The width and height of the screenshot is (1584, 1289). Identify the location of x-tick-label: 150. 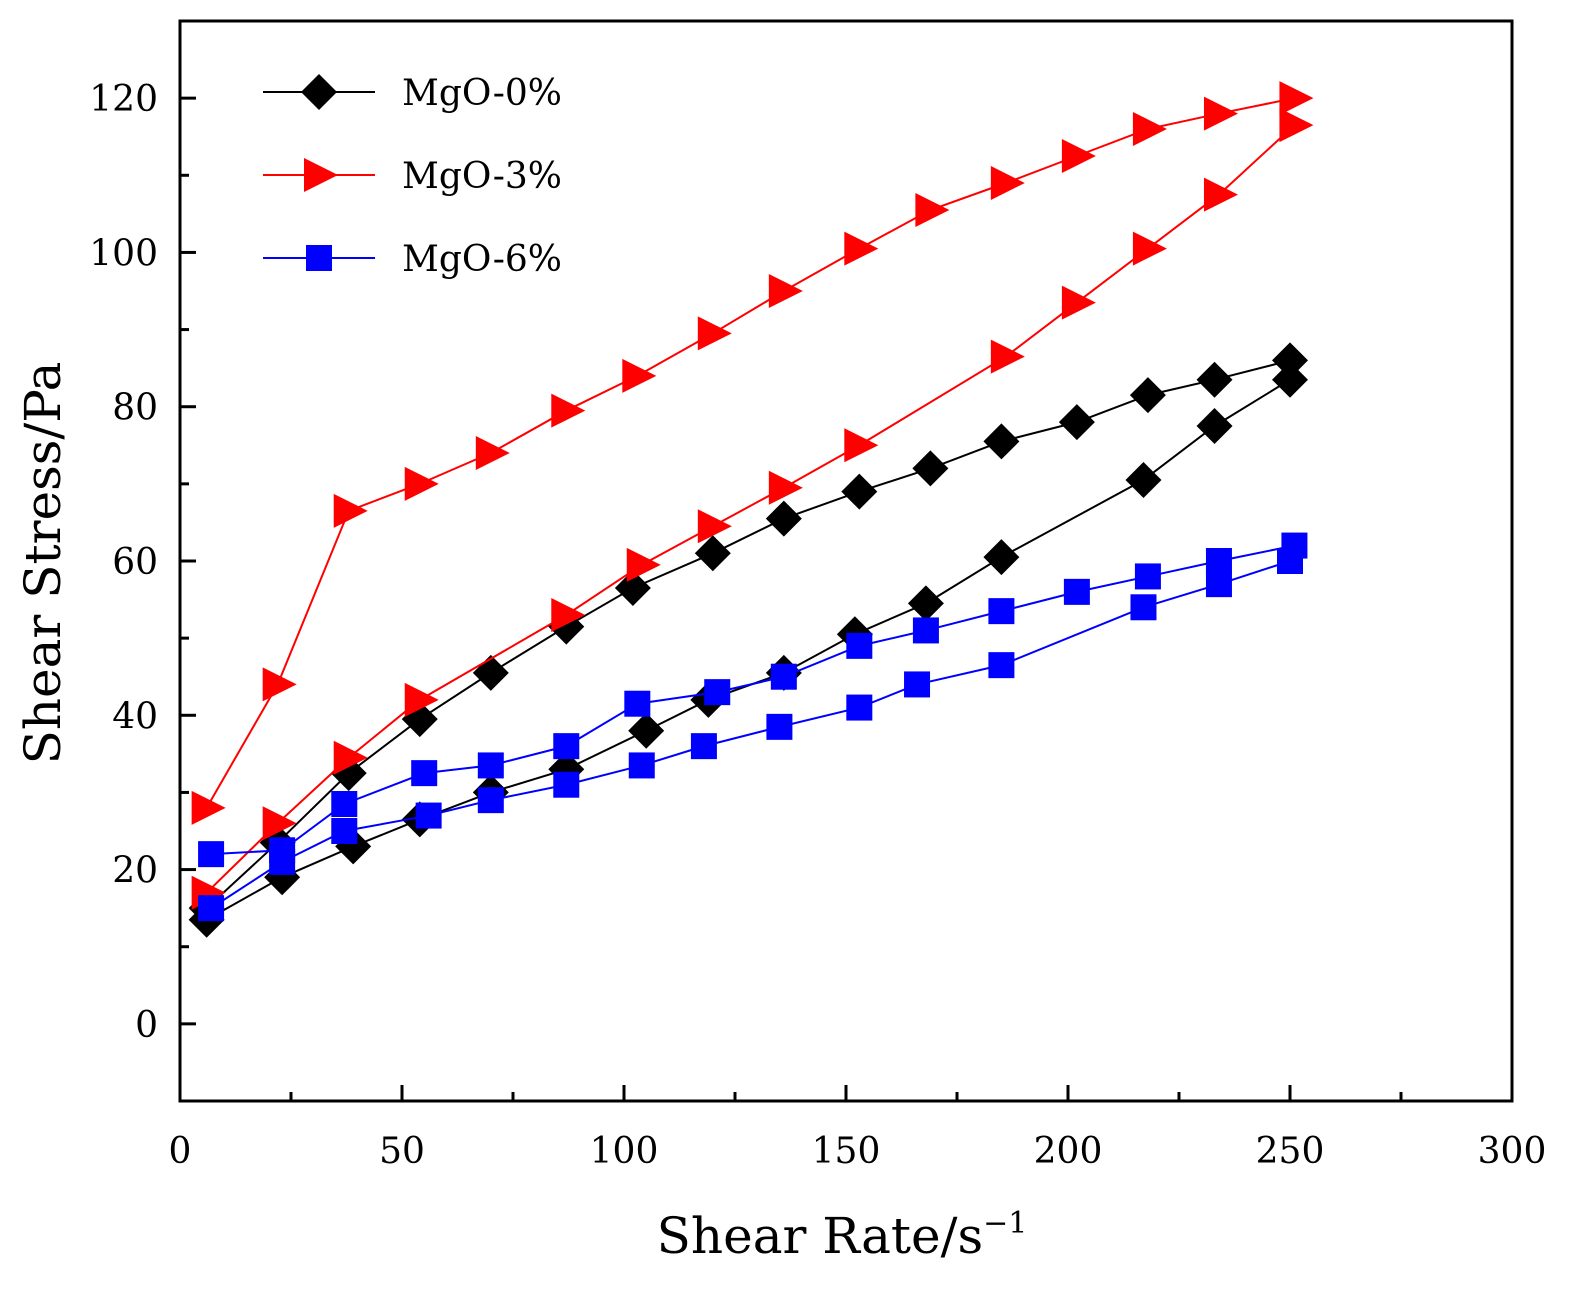
(846, 1151).